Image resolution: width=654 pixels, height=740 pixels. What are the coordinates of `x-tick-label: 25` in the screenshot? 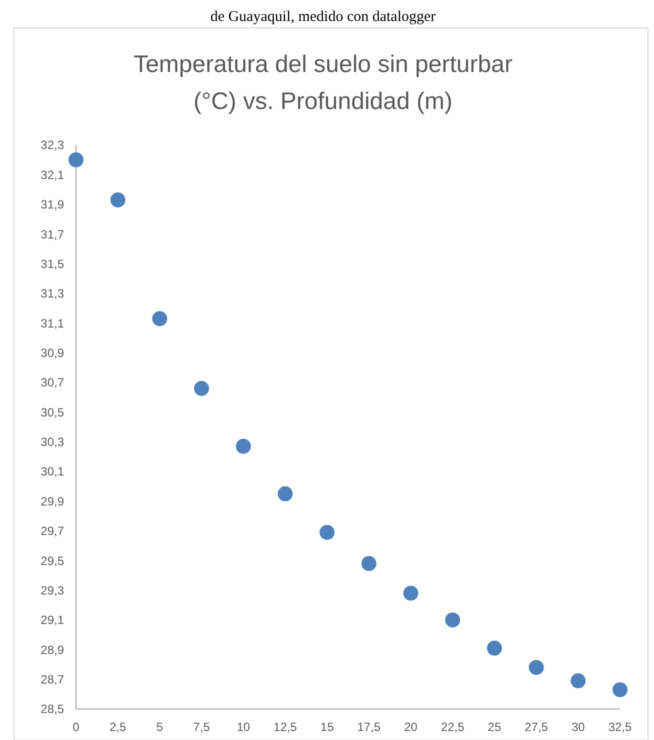 It's located at (495, 727).